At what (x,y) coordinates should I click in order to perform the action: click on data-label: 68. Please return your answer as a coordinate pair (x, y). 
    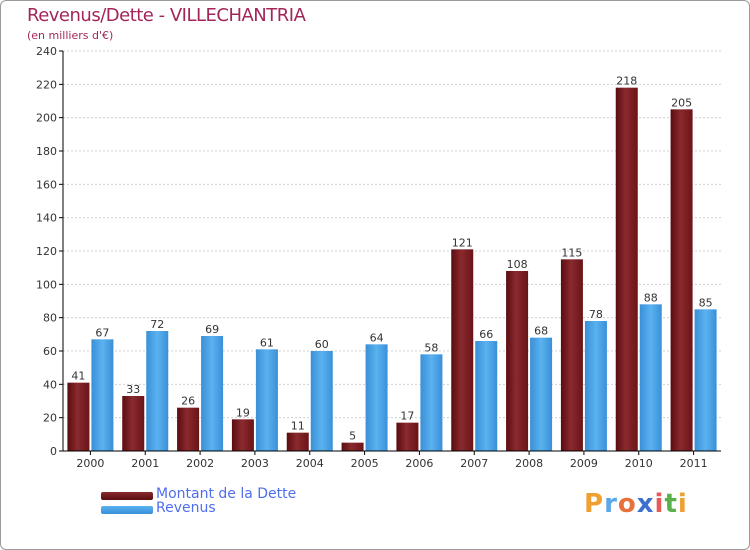
    Looking at the image, I should click on (541, 331).